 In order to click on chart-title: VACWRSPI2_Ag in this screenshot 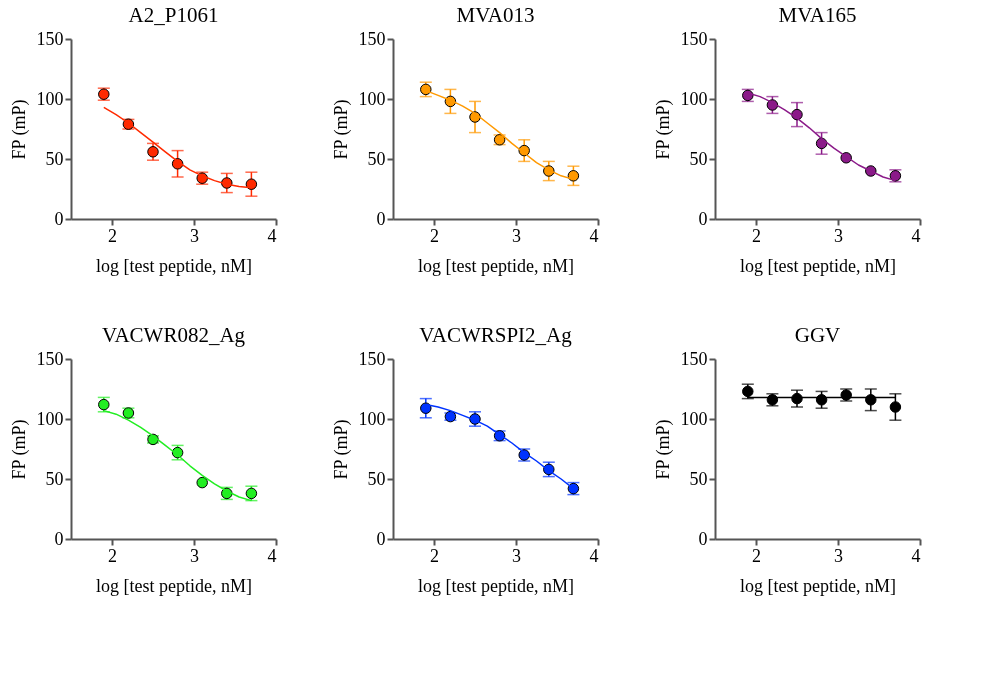, I will do `click(496, 335)`.